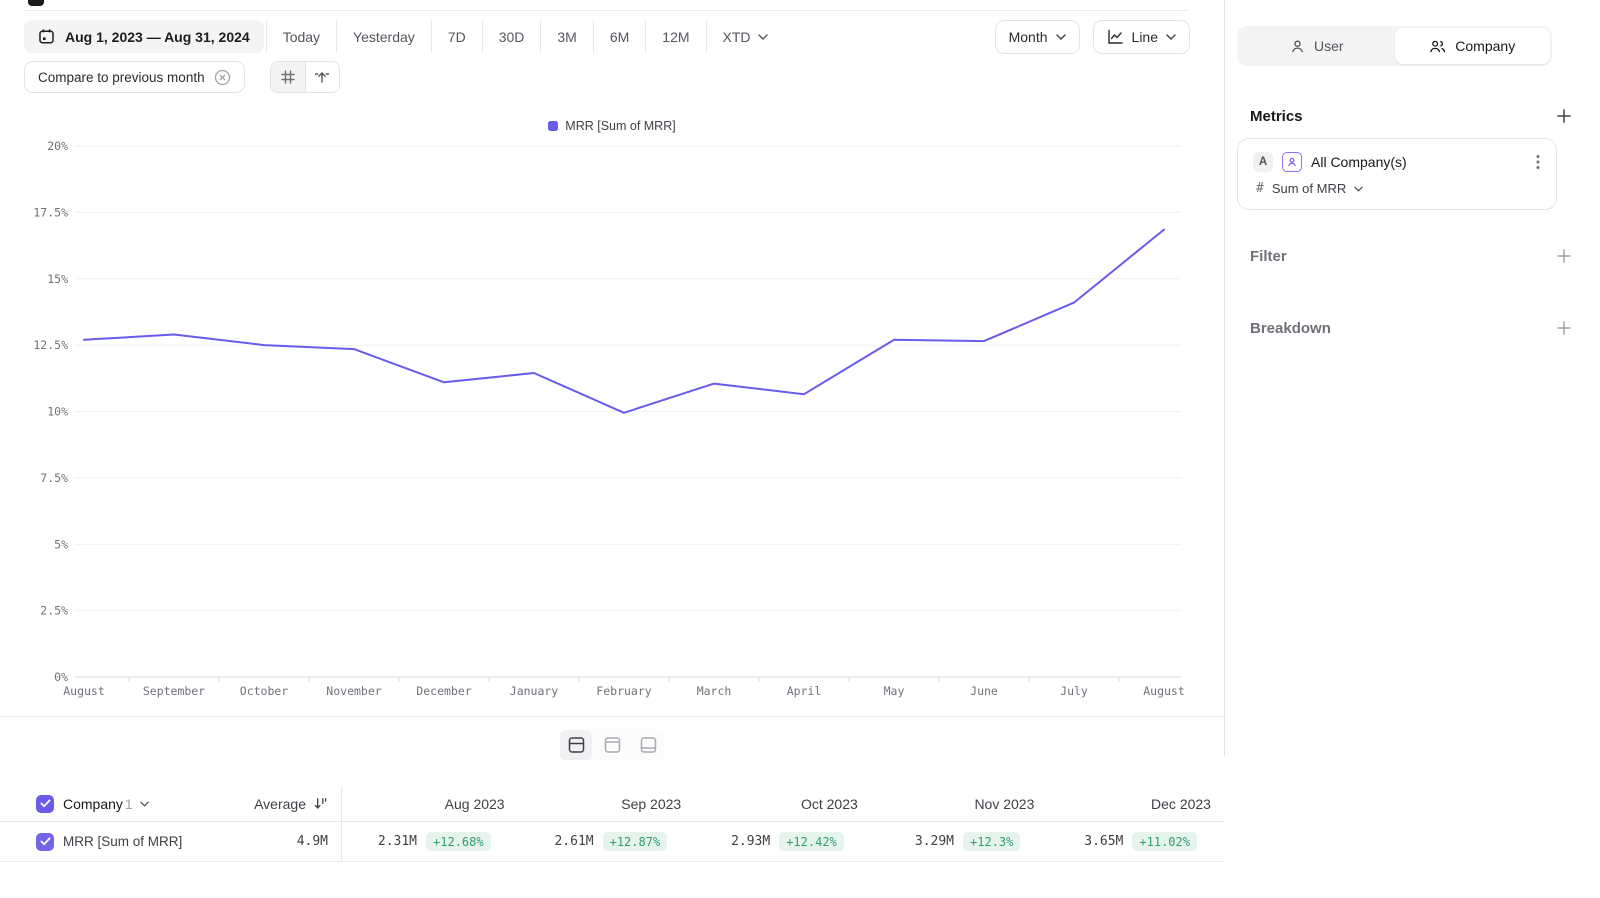 This screenshot has width=1600, height=898. I want to click on arrow-up-to-line-icon, so click(322, 77).